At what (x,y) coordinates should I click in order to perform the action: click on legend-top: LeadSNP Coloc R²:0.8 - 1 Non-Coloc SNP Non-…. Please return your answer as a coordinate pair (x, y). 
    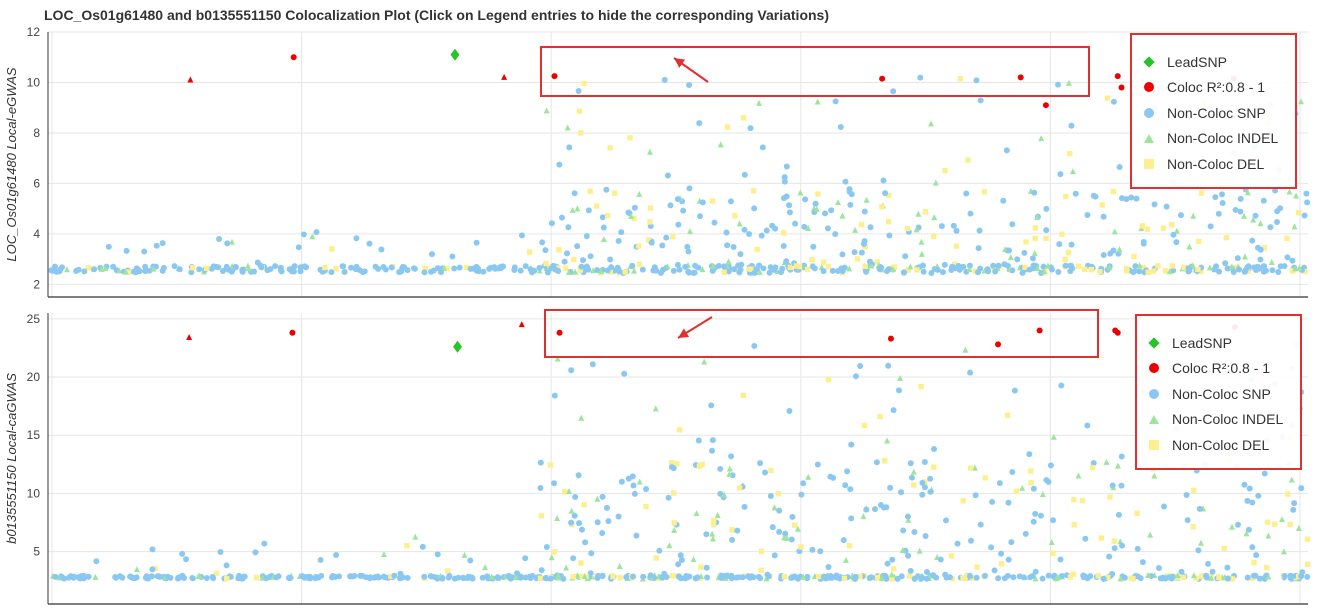
    Looking at the image, I should click on (1213, 111).